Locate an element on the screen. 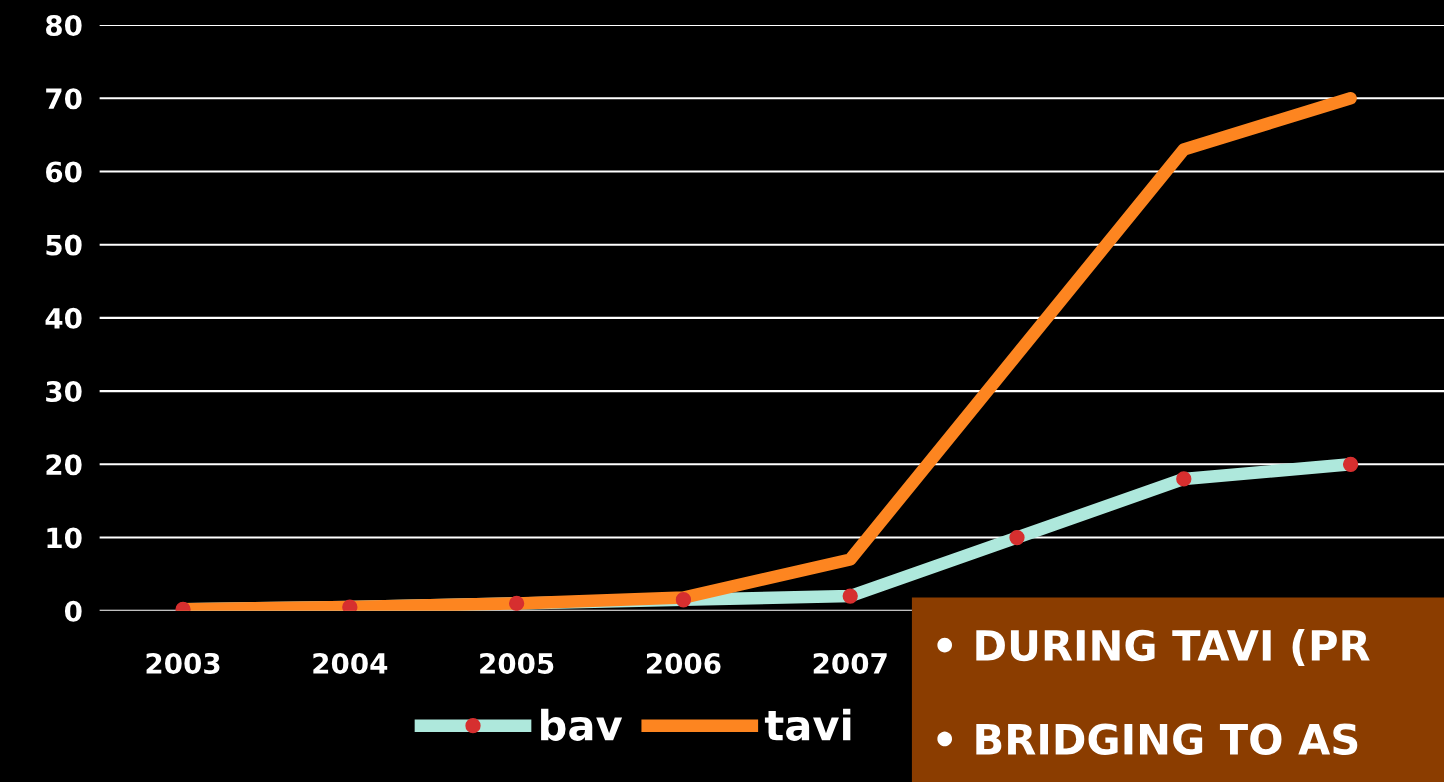 Image resolution: width=1444 pixels, height=782 pixels. x-tick-label: 2007 is located at coordinates (850, 663).